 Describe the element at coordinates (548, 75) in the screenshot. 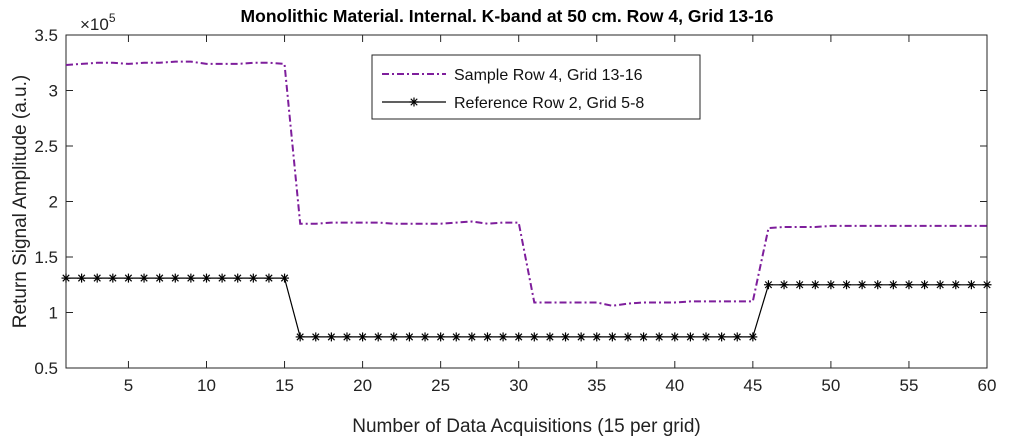

I see `legend-label-1: Sample Row 4, Grid 13-16` at that location.